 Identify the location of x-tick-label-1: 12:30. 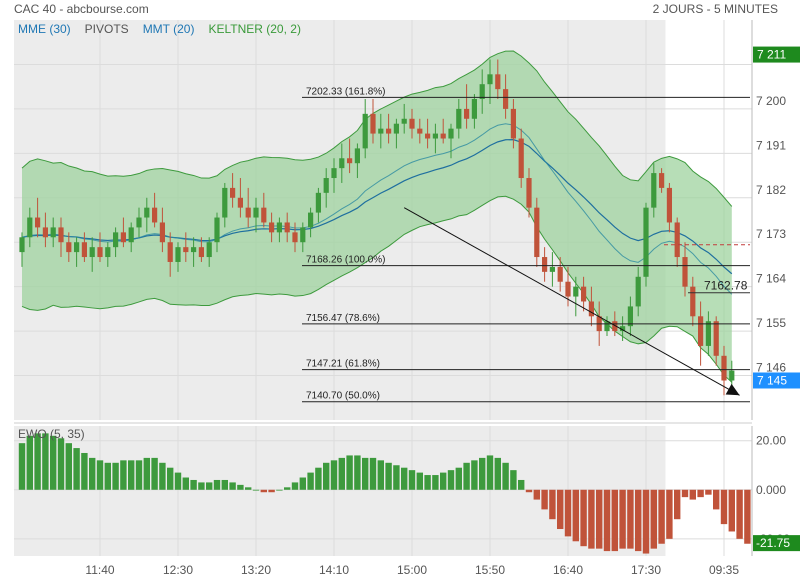
(178, 570).